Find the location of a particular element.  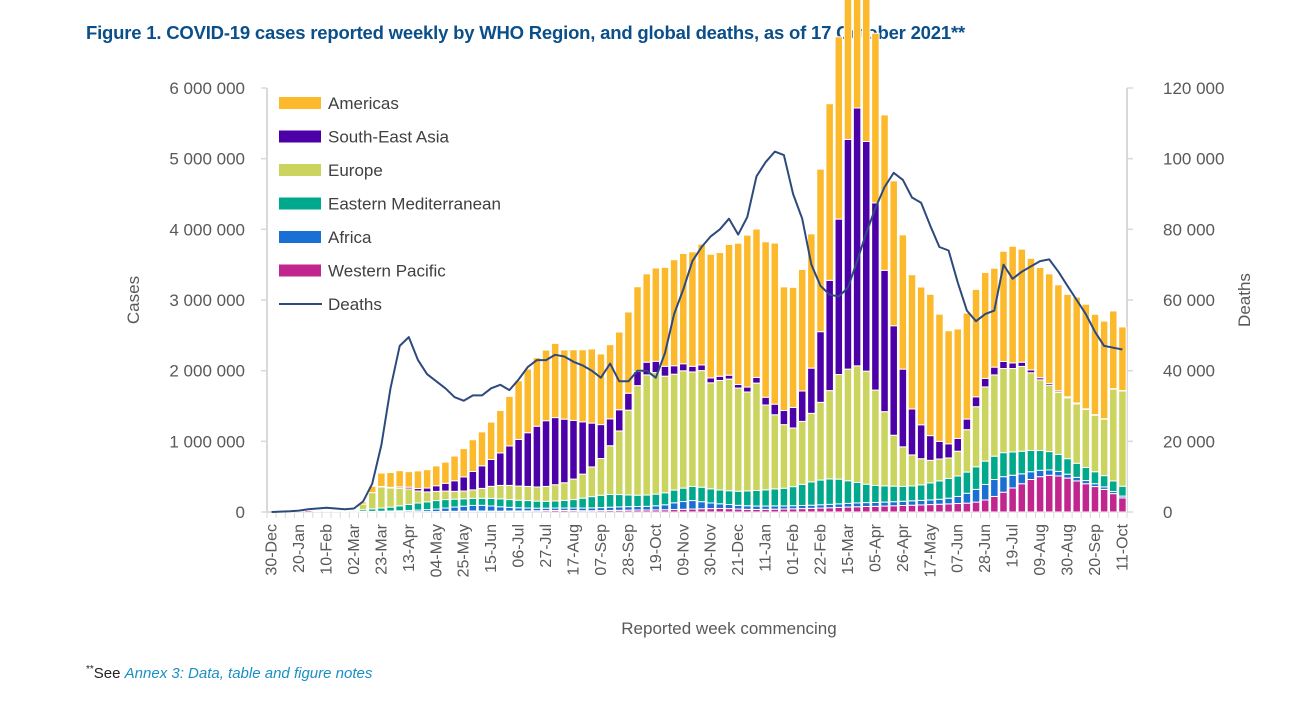

legend-item-south-east-asia: South-East Asia is located at coordinates (364, 137).